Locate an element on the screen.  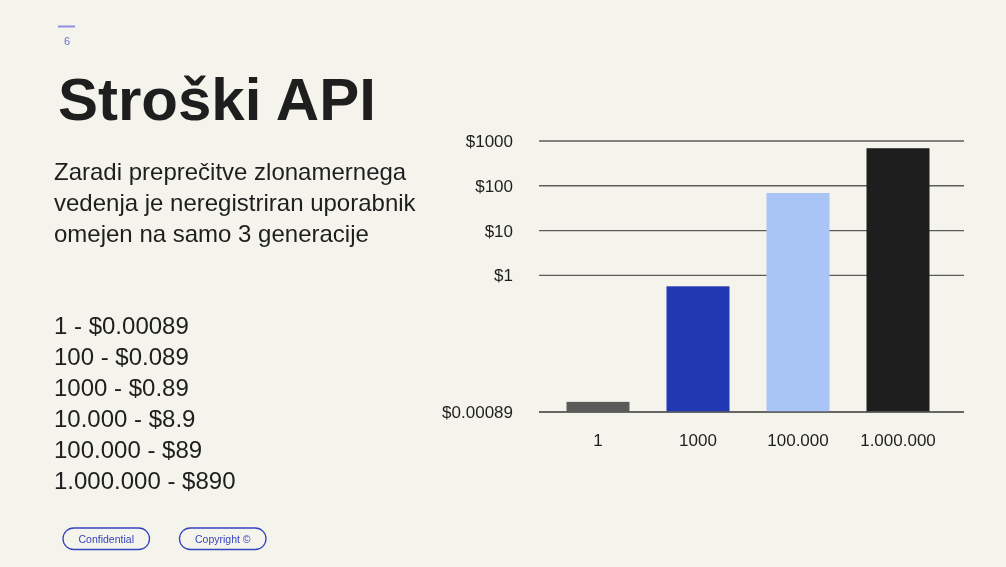
text: 1.000.000 - $890 is located at coordinates (145, 480).